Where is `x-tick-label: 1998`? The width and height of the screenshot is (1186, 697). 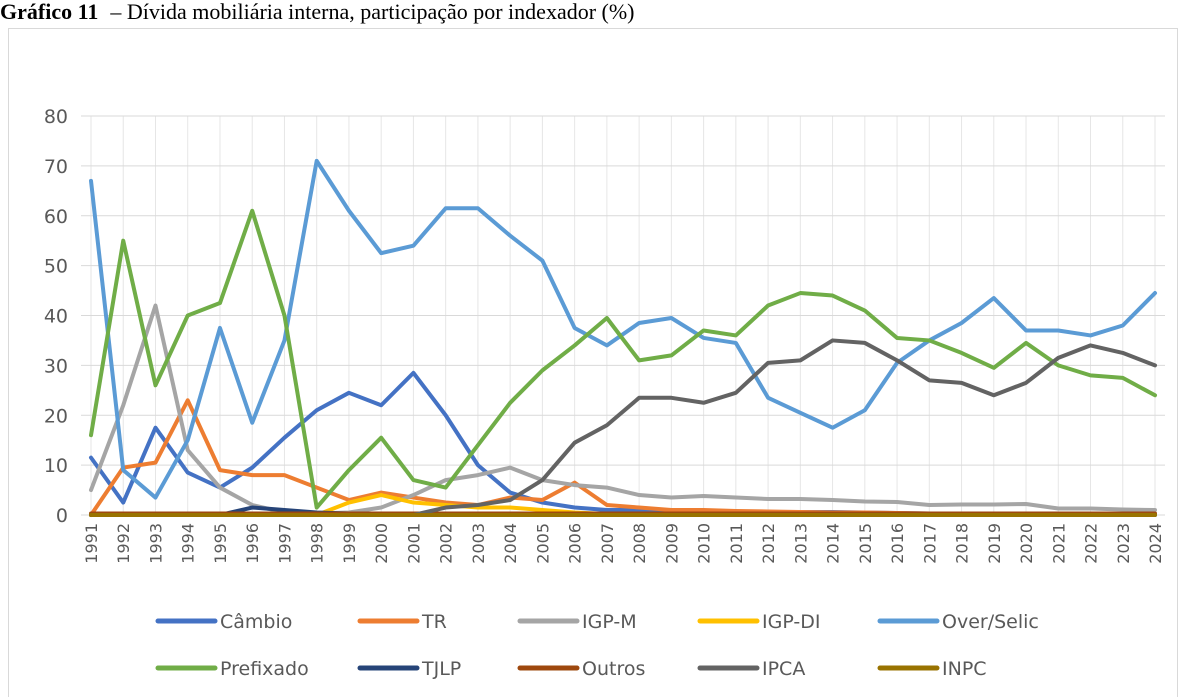
x-tick-label: 1998 is located at coordinates (317, 543).